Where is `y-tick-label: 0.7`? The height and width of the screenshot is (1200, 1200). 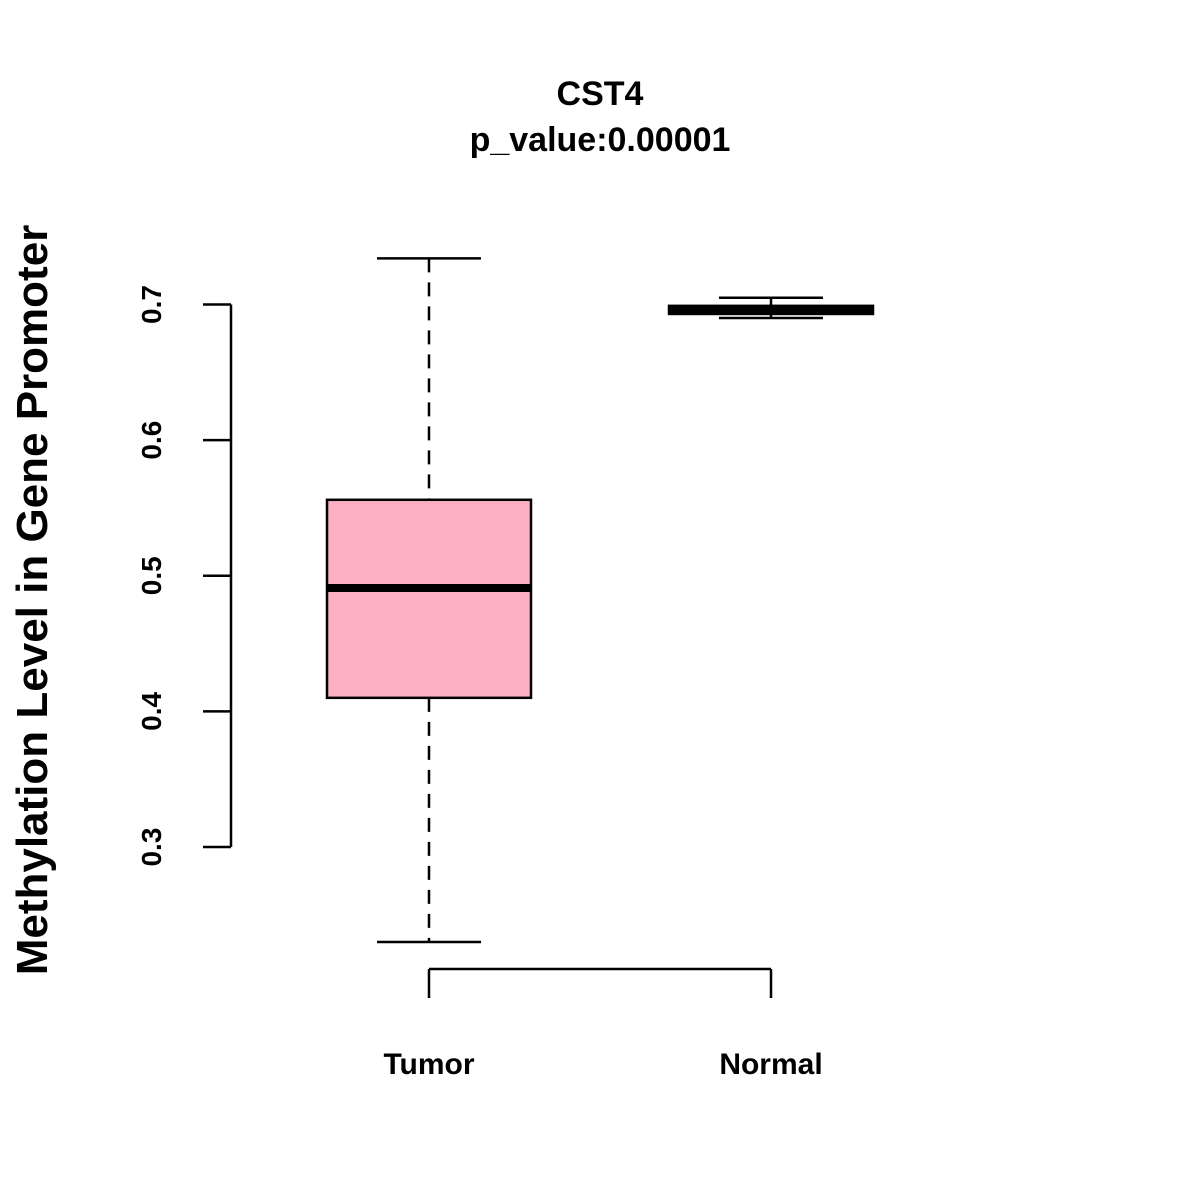 y-tick-label: 0.7 is located at coordinates (151, 304).